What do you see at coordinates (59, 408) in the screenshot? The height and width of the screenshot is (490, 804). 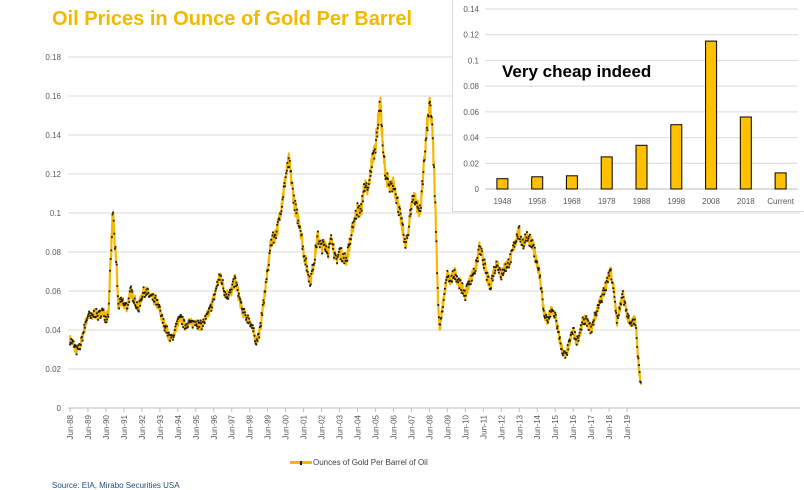 I see `main-y-tick-label: 0` at bounding box center [59, 408].